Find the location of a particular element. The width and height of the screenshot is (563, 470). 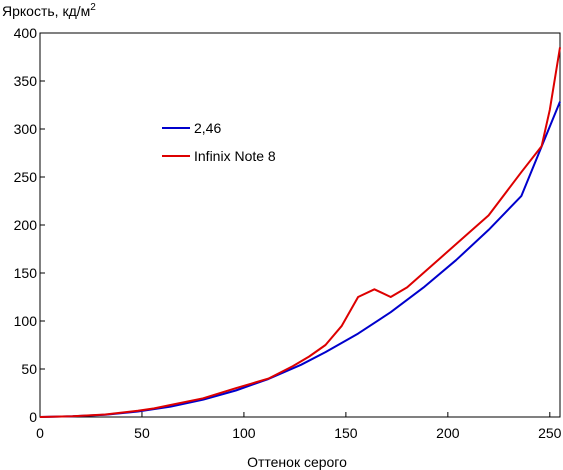

y-tick-label: 0 is located at coordinates (33, 417).